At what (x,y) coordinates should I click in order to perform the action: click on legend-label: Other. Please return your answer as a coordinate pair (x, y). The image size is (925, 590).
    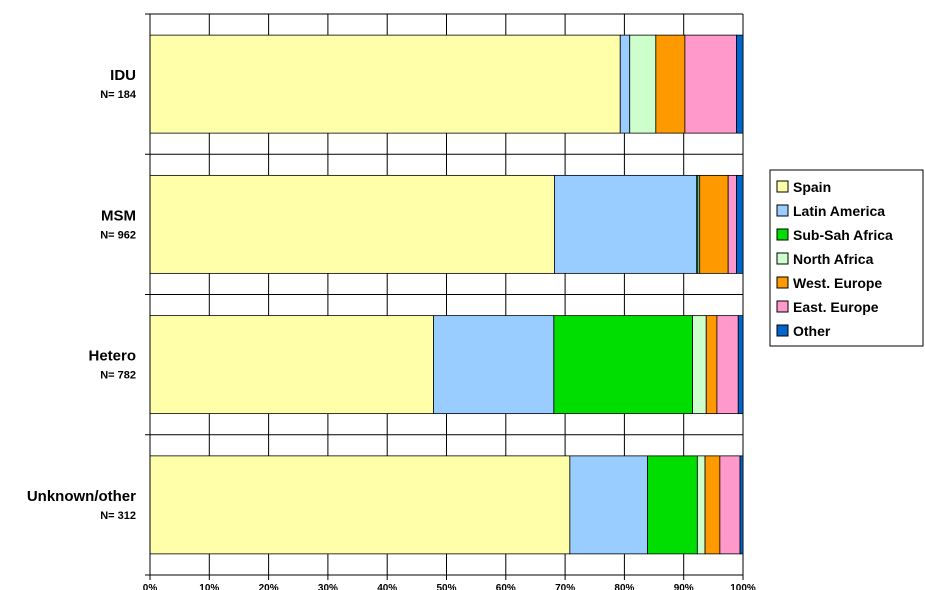
    Looking at the image, I should click on (812, 331).